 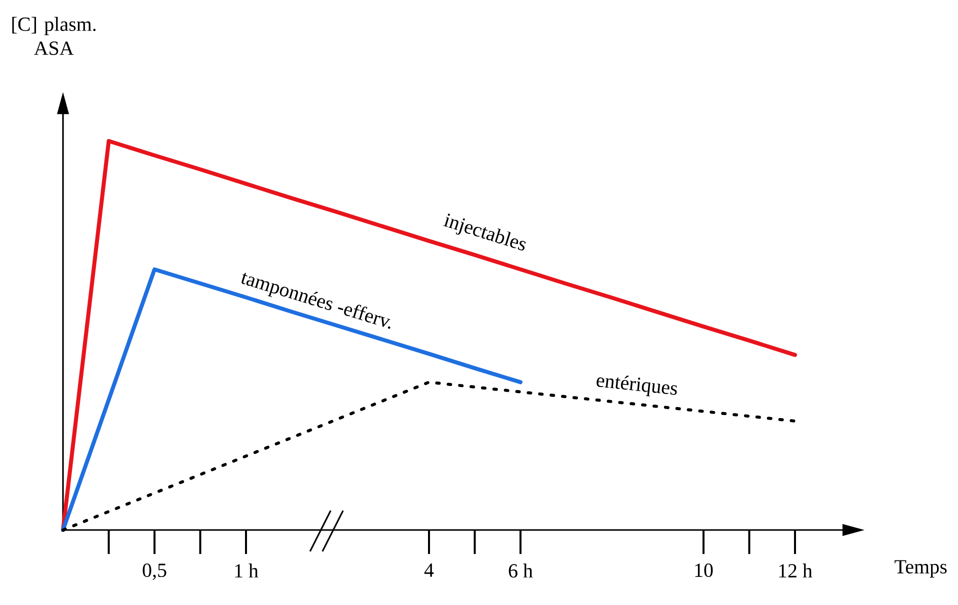 What do you see at coordinates (704, 571) in the screenshot?
I see `x-tick-label: 10` at bounding box center [704, 571].